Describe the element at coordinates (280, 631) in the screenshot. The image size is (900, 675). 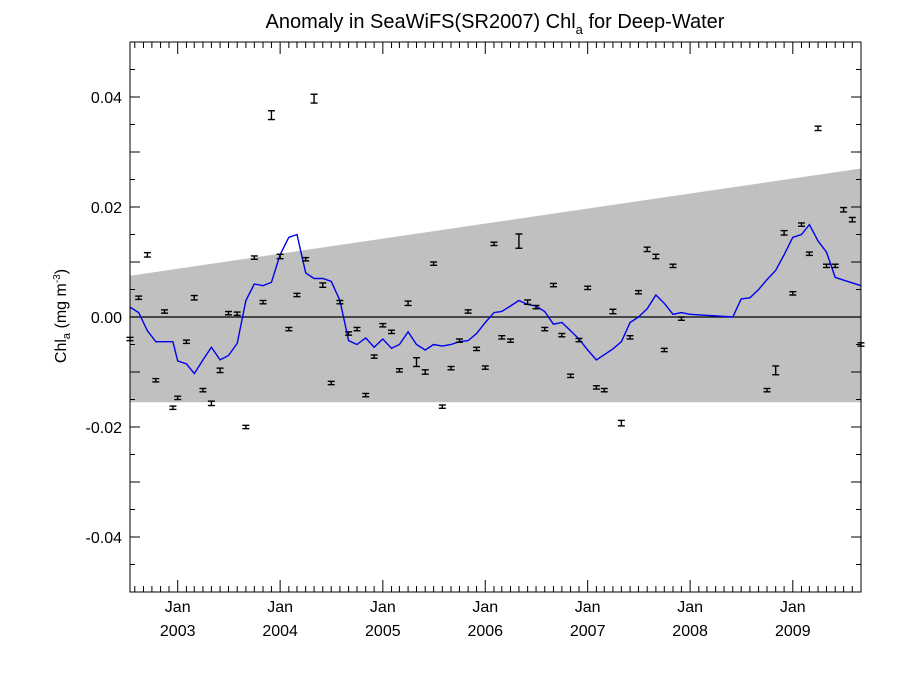
I see `x-tick-label-year: 2004` at that location.